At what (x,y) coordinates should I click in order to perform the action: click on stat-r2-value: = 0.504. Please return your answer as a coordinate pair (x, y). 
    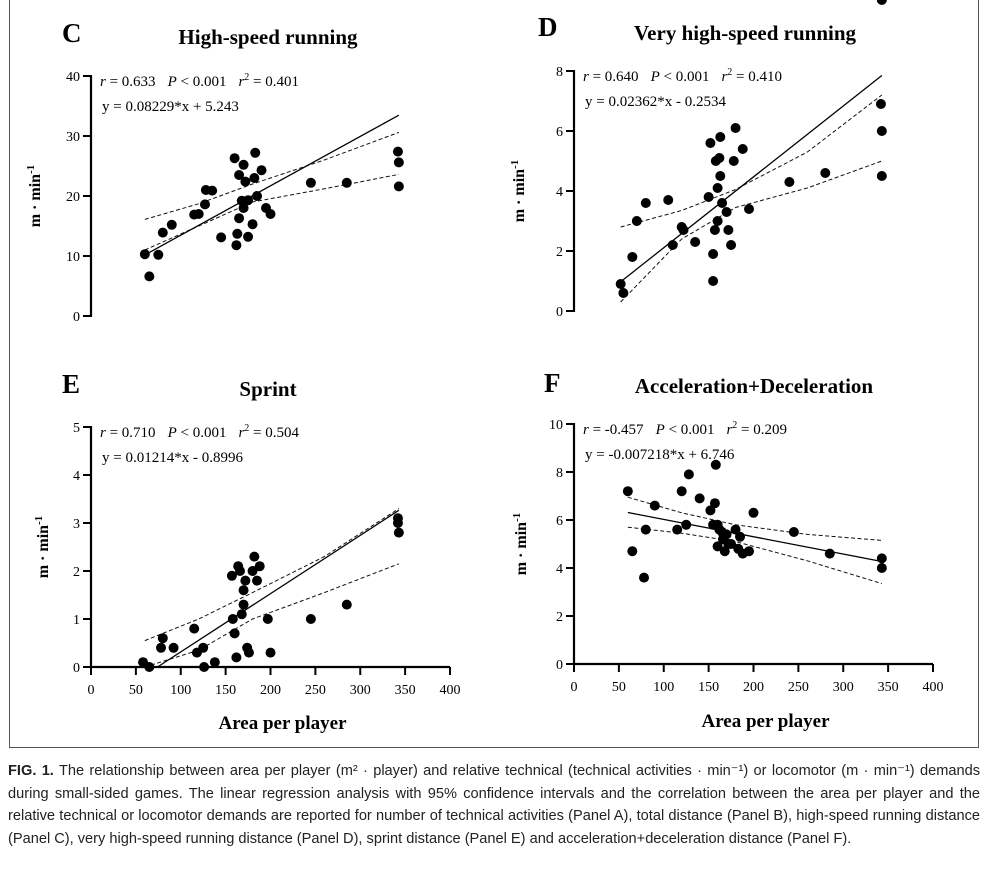
    Looking at the image, I should click on (274, 433).